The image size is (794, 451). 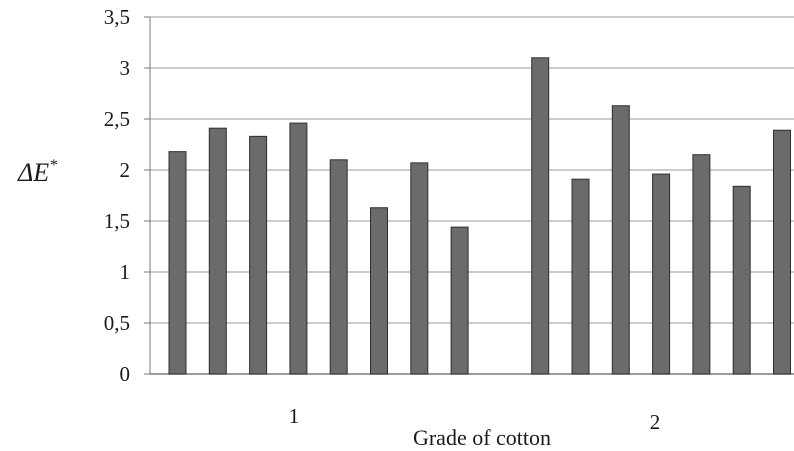 I want to click on x-tick-label: 1, so click(x=294, y=416).